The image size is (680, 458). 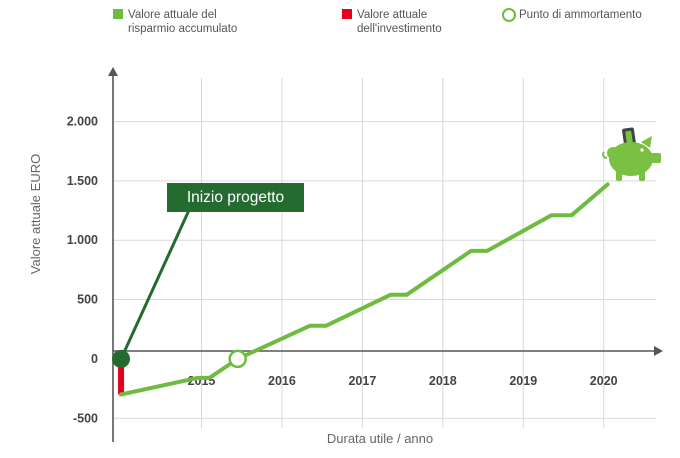 I want to click on breakeven-marker, so click(x=237, y=359).